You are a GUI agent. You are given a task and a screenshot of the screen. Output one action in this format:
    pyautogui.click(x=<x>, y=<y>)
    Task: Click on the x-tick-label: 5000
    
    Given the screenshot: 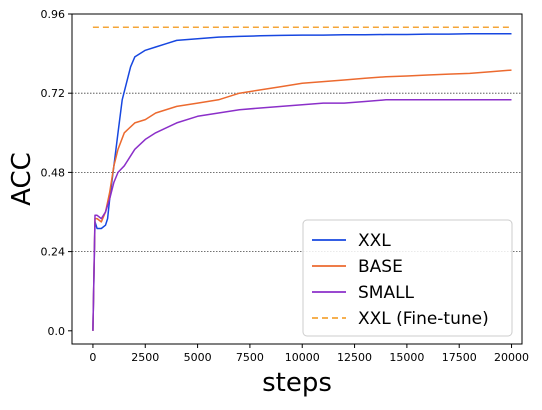 What is the action you would take?
    pyautogui.click(x=198, y=357)
    